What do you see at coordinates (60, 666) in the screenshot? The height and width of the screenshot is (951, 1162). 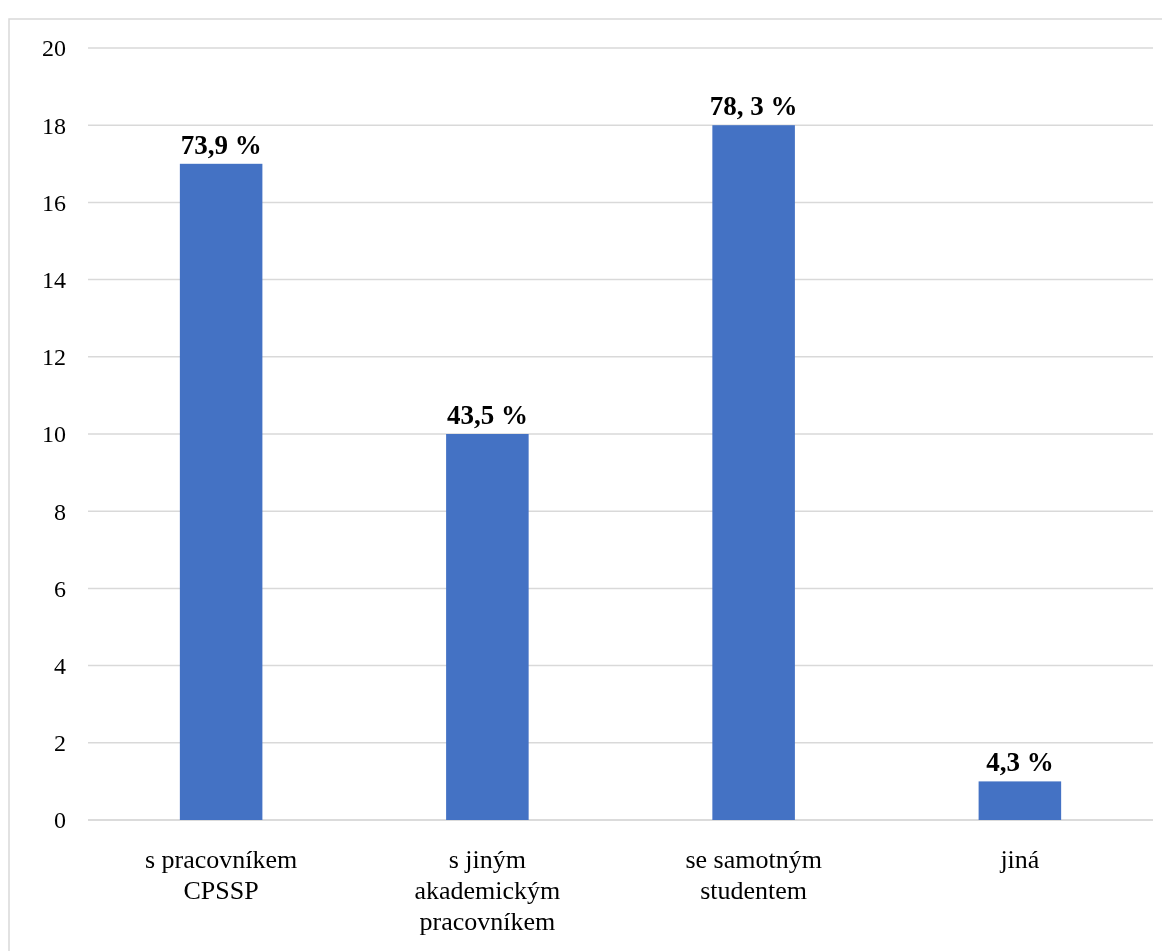 I see `y-tick-label: 4` at bounding box center [60, 666].